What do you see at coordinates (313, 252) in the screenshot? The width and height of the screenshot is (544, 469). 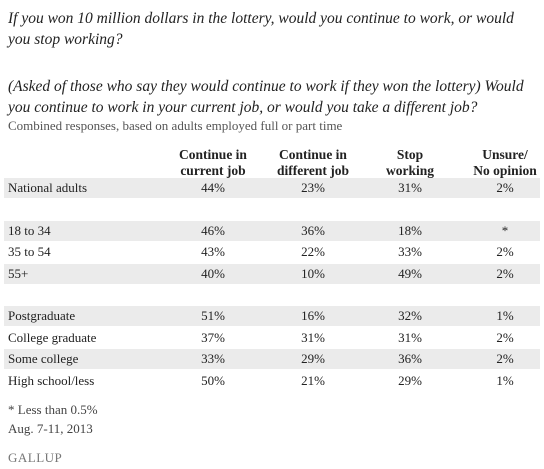 I see `cell: 22%` at bounding box center [313, 252].